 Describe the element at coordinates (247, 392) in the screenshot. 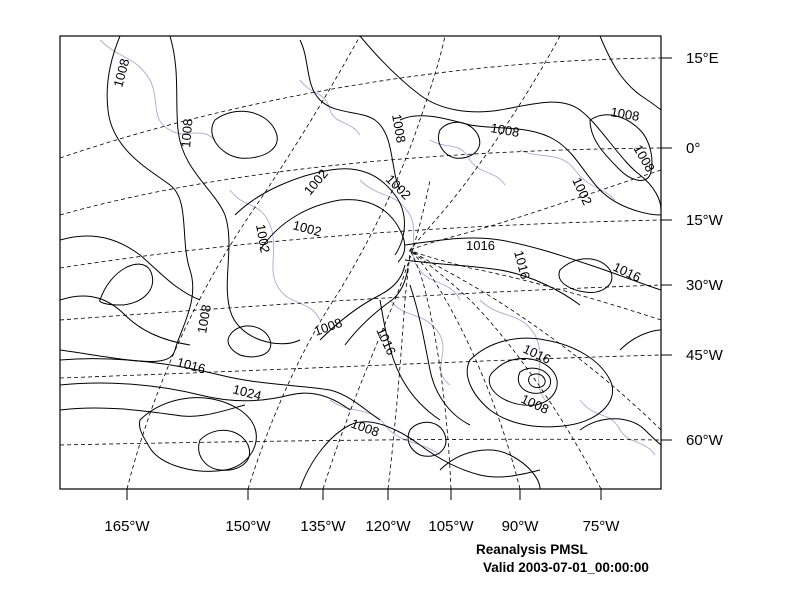

I see `contour-label: 1024` at that location.